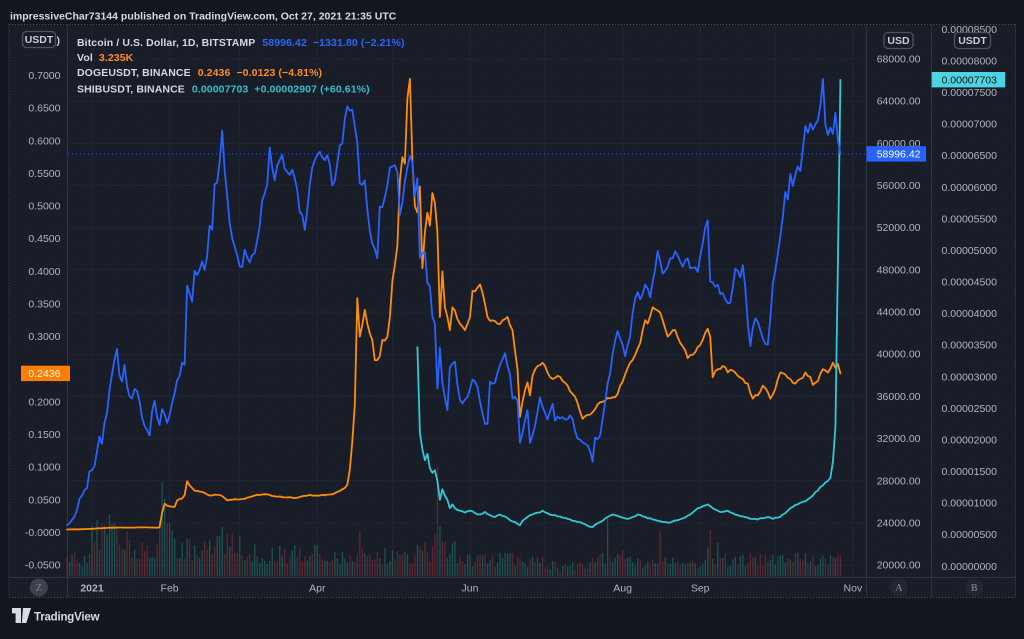 Image resolution: width=1024 pixels, height=639 pixels. I want to click on svg-text: 48000.00, so click(899, 270).